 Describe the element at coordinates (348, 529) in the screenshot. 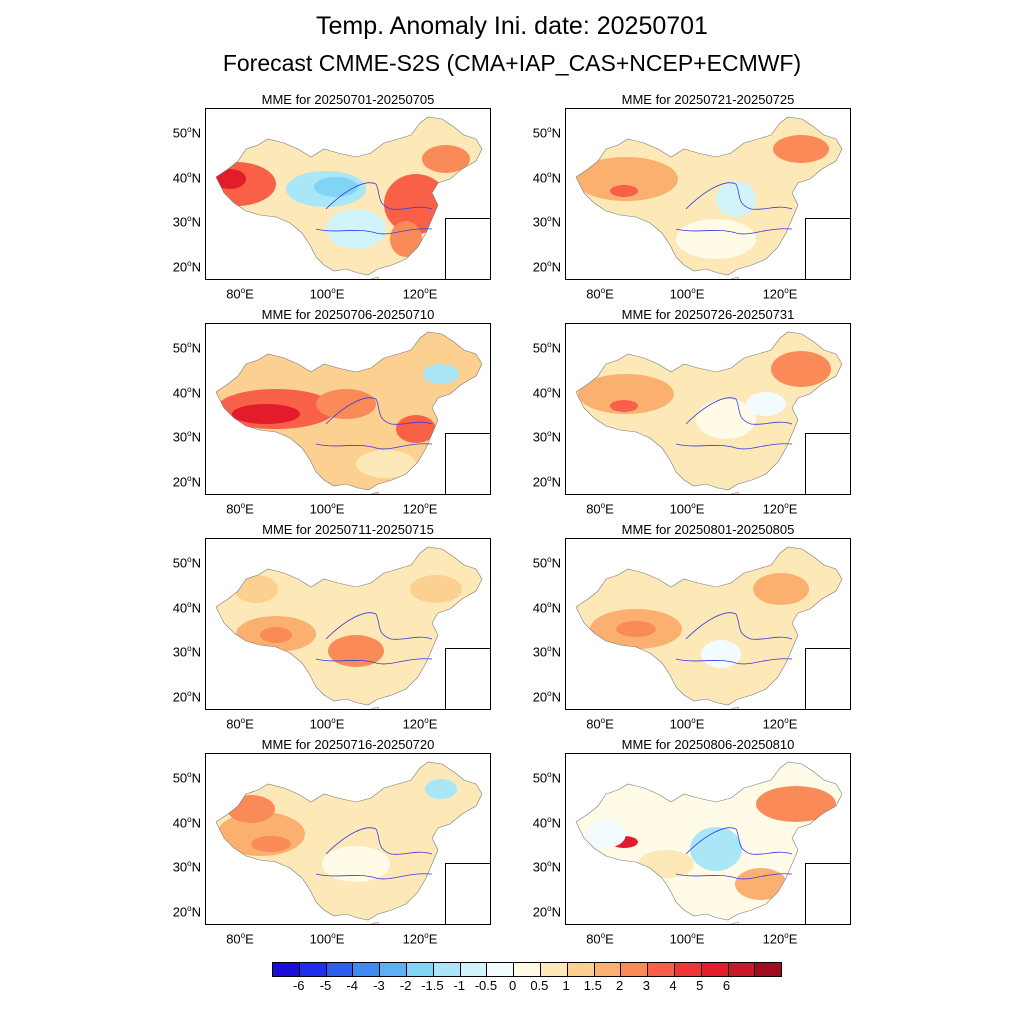

I see `panel-title: MME for 20250711-20250715` at that location.